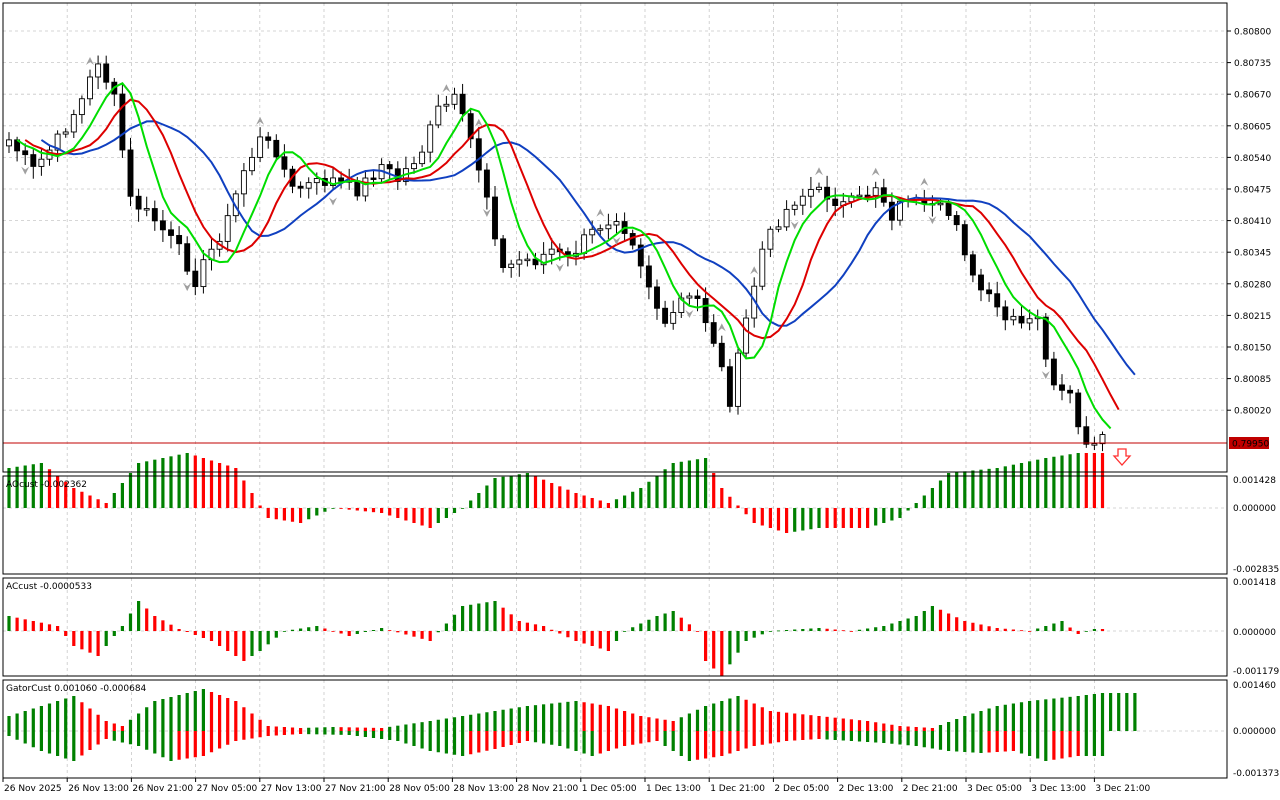  What do you see at coordinates (556, 493) in the screenshot?
I see `ao-histogram` at bounding box center [556, 493].